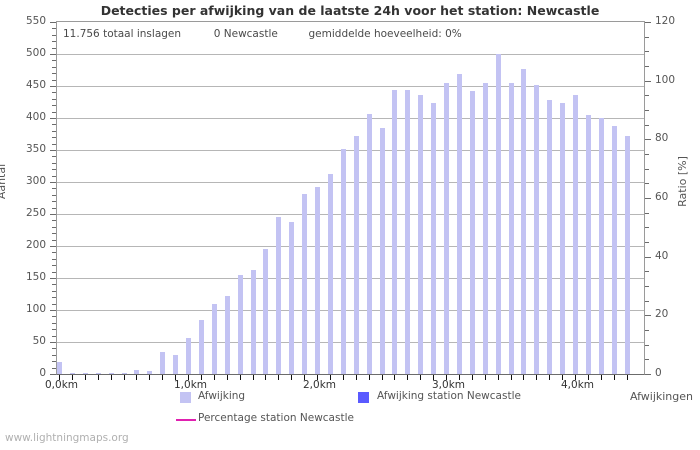  Describe the element at coordinates (578, 385) in the screenshot. I see `x-axis-label: 4,0km` at that location.